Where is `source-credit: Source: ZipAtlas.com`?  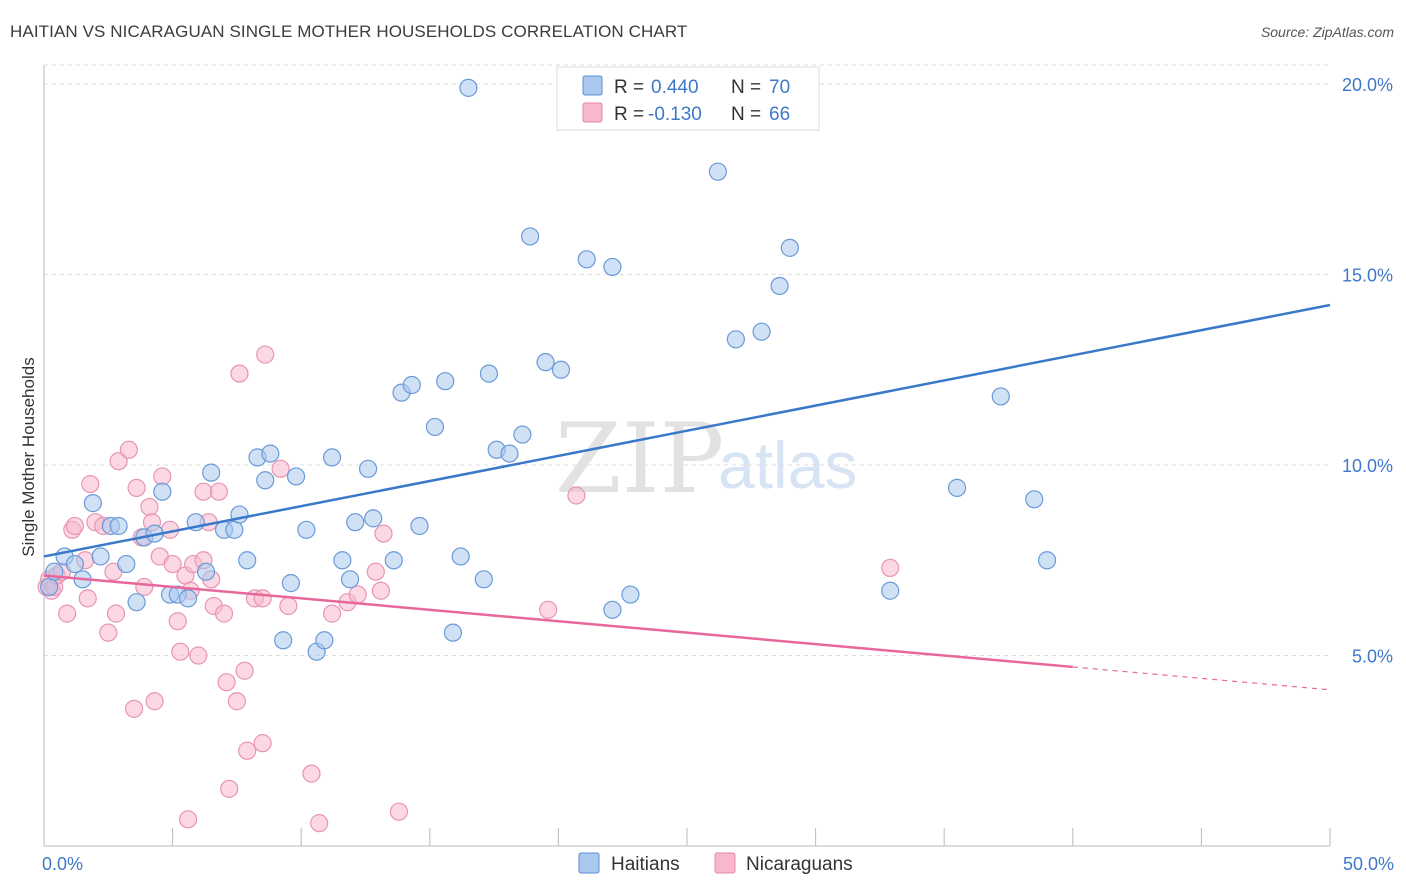 source-credit: Source: ZipAtlas.com is located at coordinates (1327, 32).